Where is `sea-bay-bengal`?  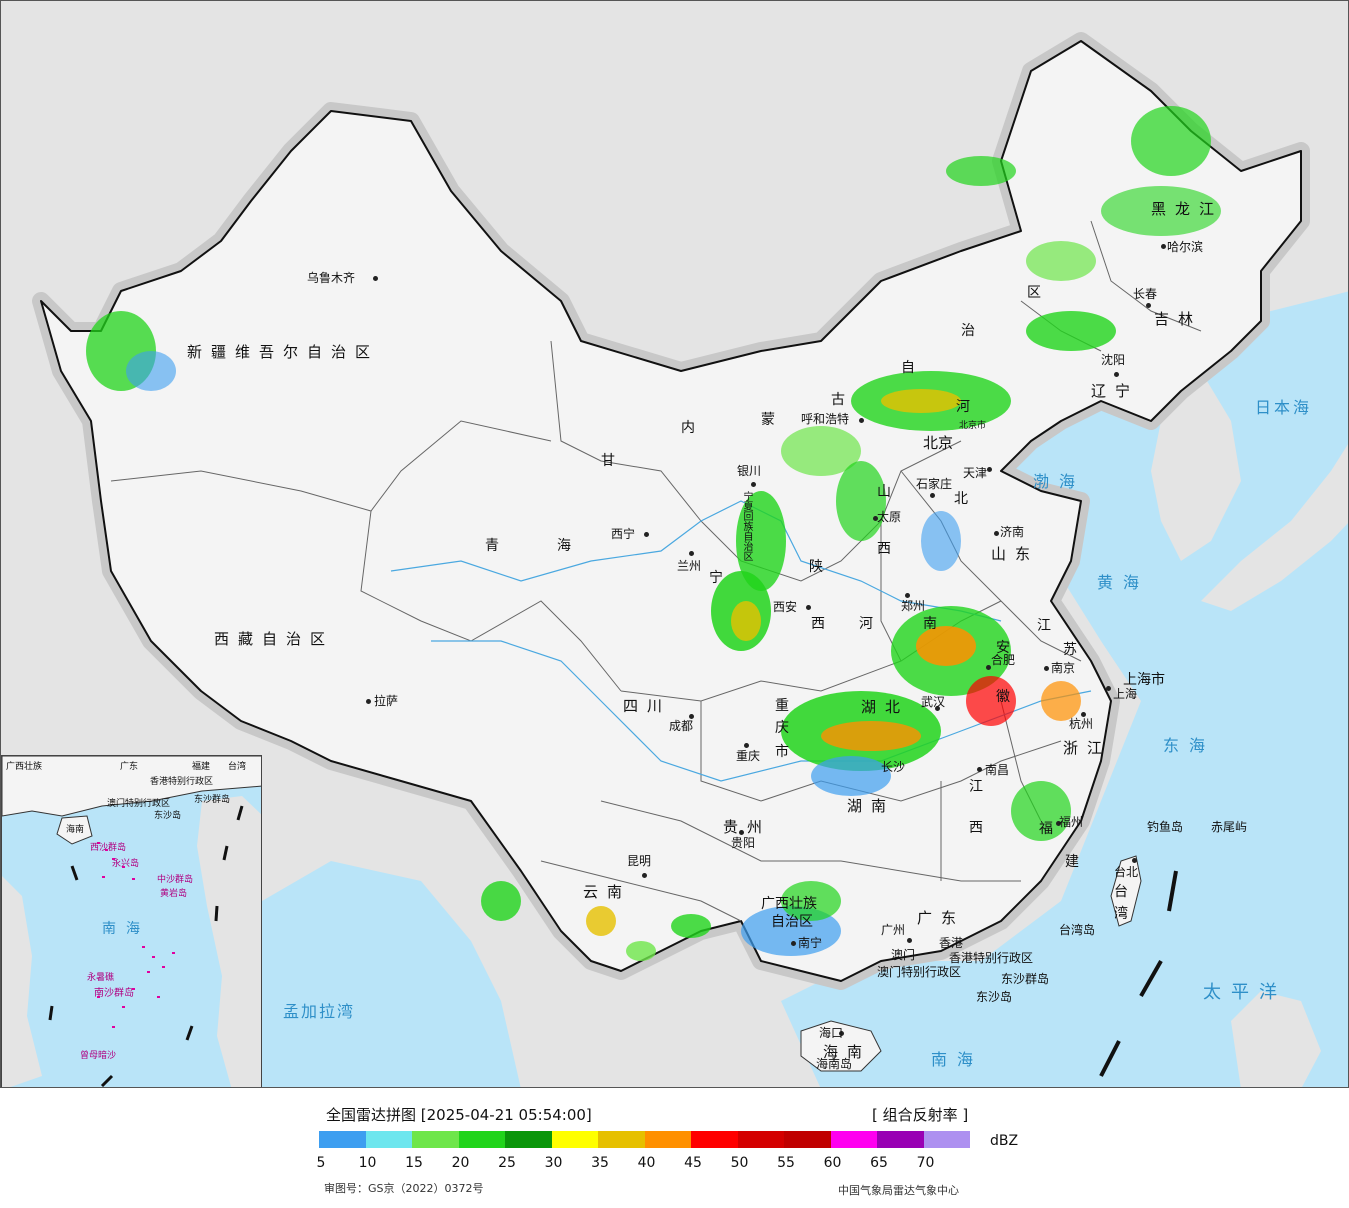 sea-bay-bengal is located at coordinates (391, 974).